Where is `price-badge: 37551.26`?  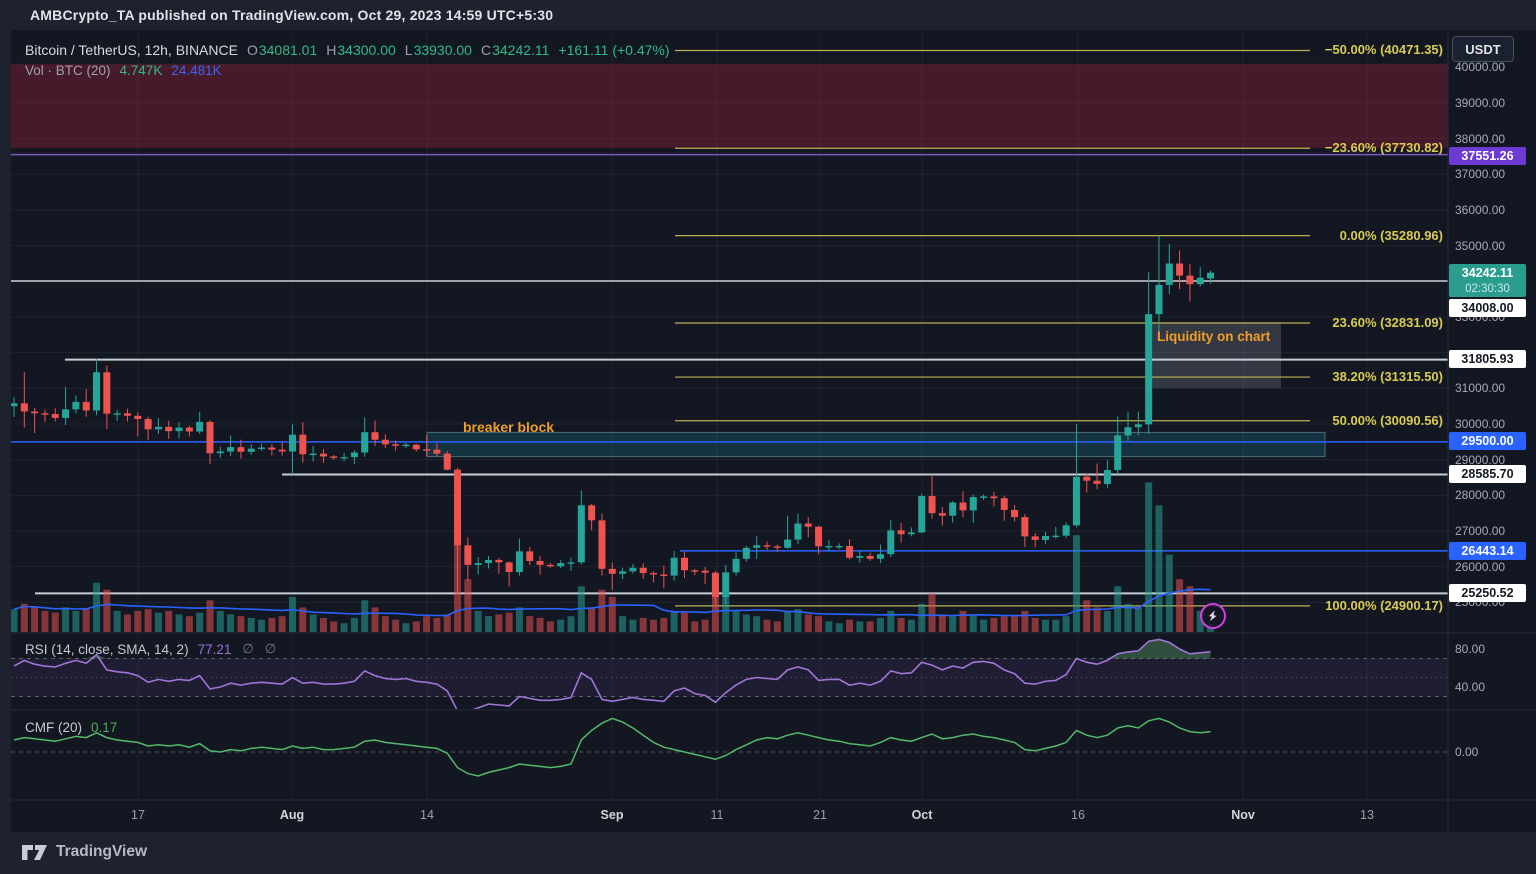 price-badge: 37551.26 is located at coordinates (1487, 156).